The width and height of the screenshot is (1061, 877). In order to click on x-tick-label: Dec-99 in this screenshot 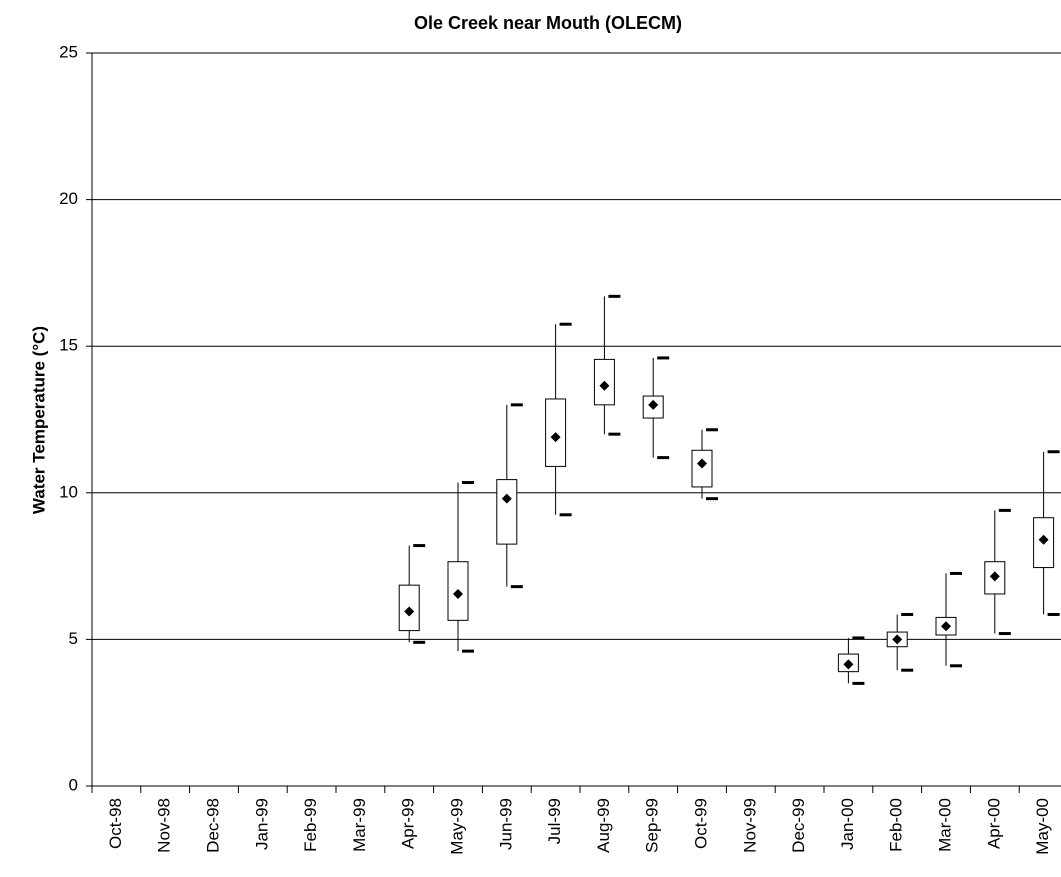, I will do `click(798, 825)`.